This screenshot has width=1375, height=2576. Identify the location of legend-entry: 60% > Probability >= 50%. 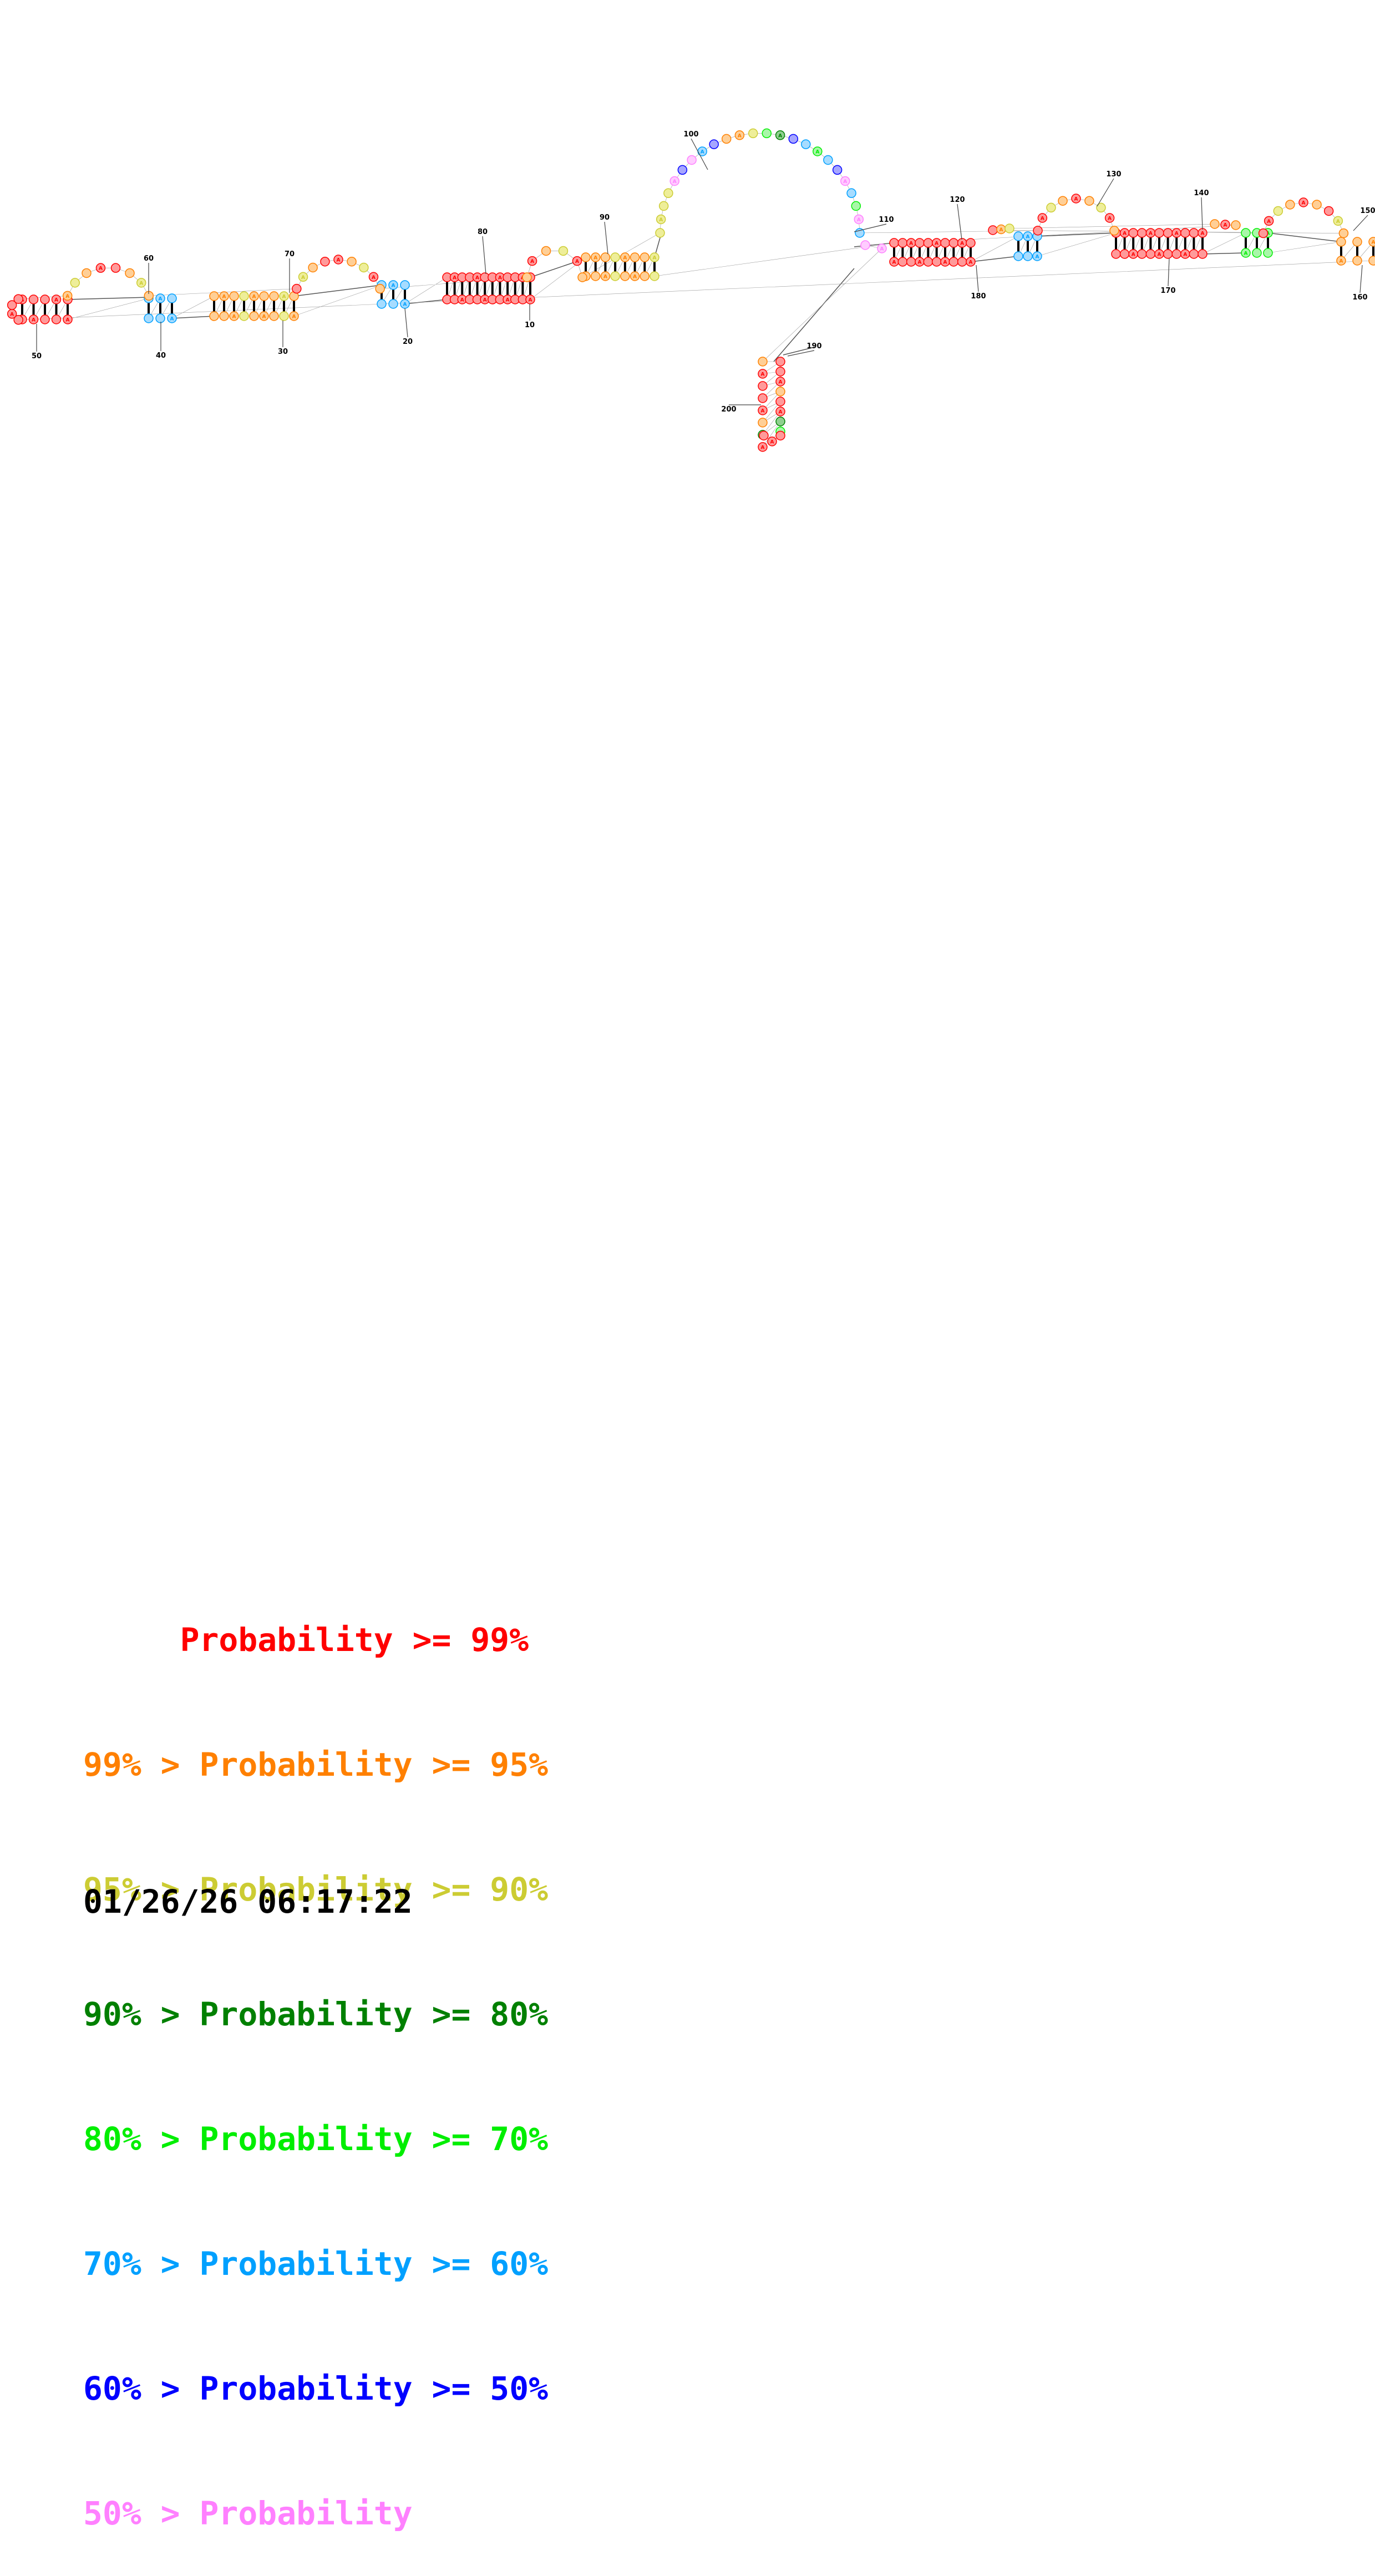
(316, 2388).